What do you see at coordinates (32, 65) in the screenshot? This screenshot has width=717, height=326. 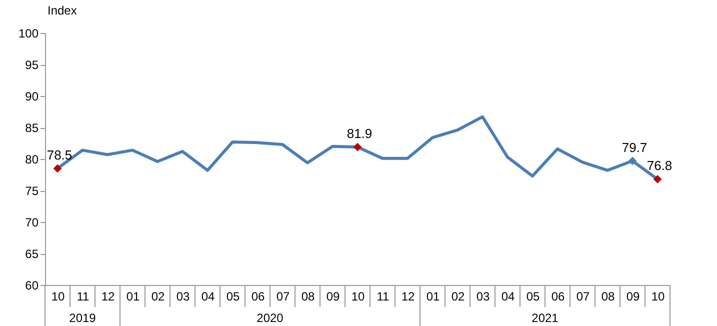 I see `y-tick-label: 95` at bounding box center [32, 65].